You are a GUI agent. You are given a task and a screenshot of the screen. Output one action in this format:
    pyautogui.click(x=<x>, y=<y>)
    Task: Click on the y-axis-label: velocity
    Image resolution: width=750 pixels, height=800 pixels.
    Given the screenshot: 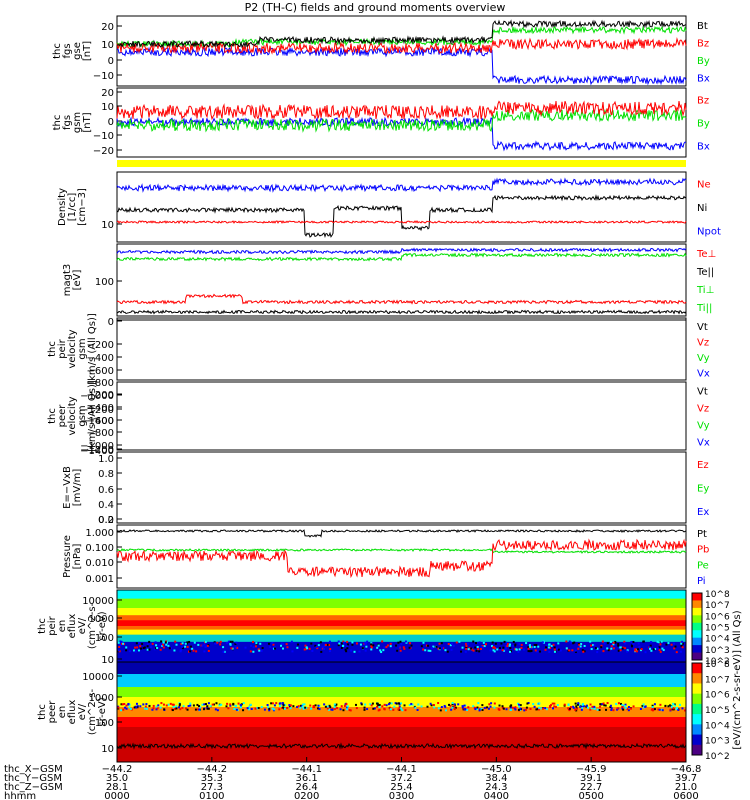 What is the action you would take?
    pyautogui.click(x=72, y=348)
    